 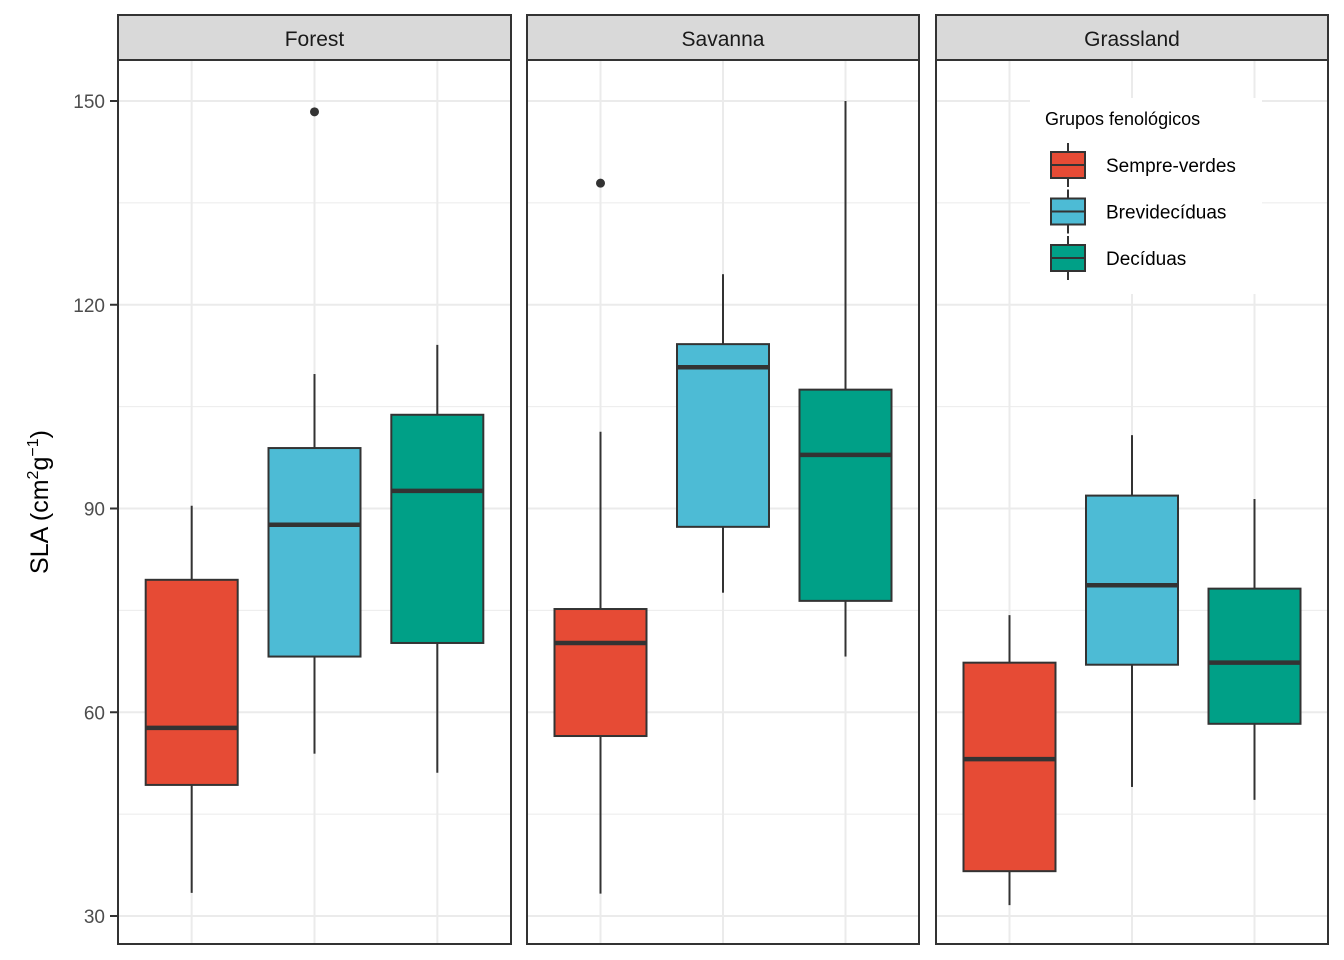 What do you see at coordinates (1171, 166) in the screenshot?
I see `legend-label: Sempre-verdes` at bounding box center [1171, 166].